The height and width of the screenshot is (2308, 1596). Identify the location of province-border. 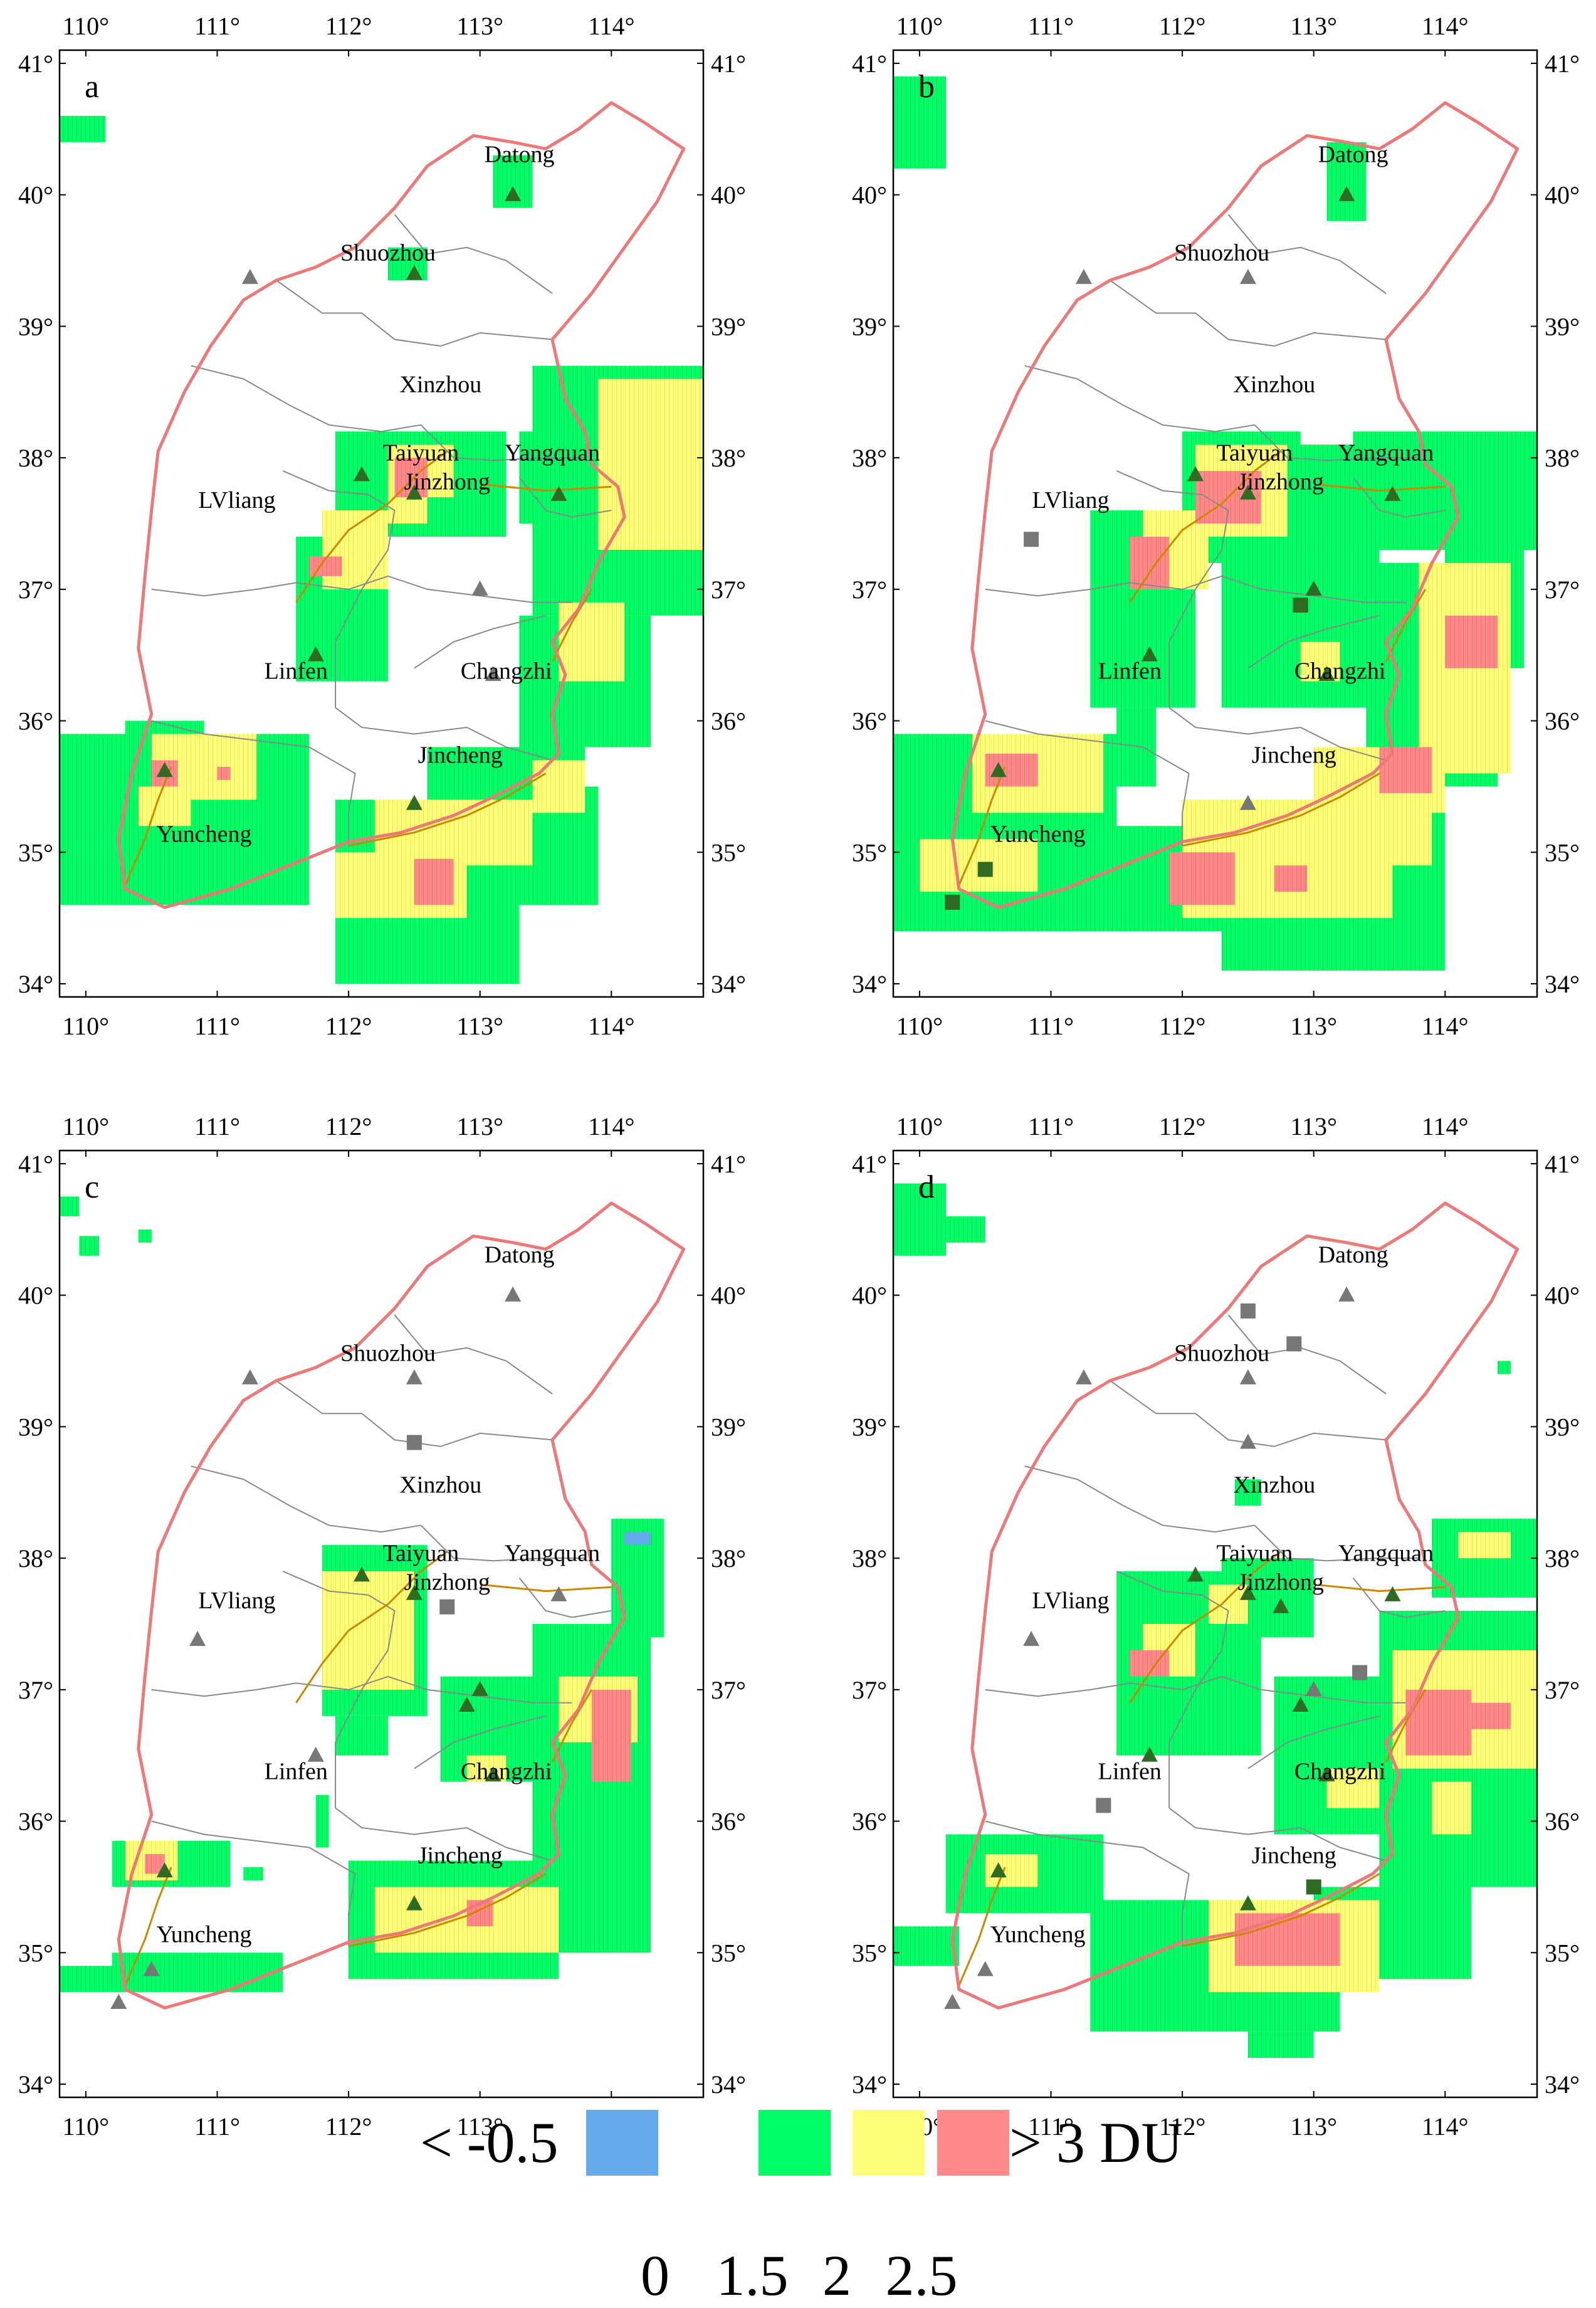
(1235, 1606).